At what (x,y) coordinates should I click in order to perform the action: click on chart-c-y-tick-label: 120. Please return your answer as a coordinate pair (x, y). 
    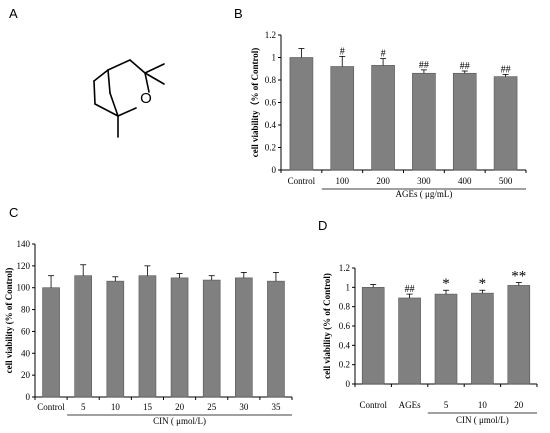
    Looking at the image, I should click on (24, 266).